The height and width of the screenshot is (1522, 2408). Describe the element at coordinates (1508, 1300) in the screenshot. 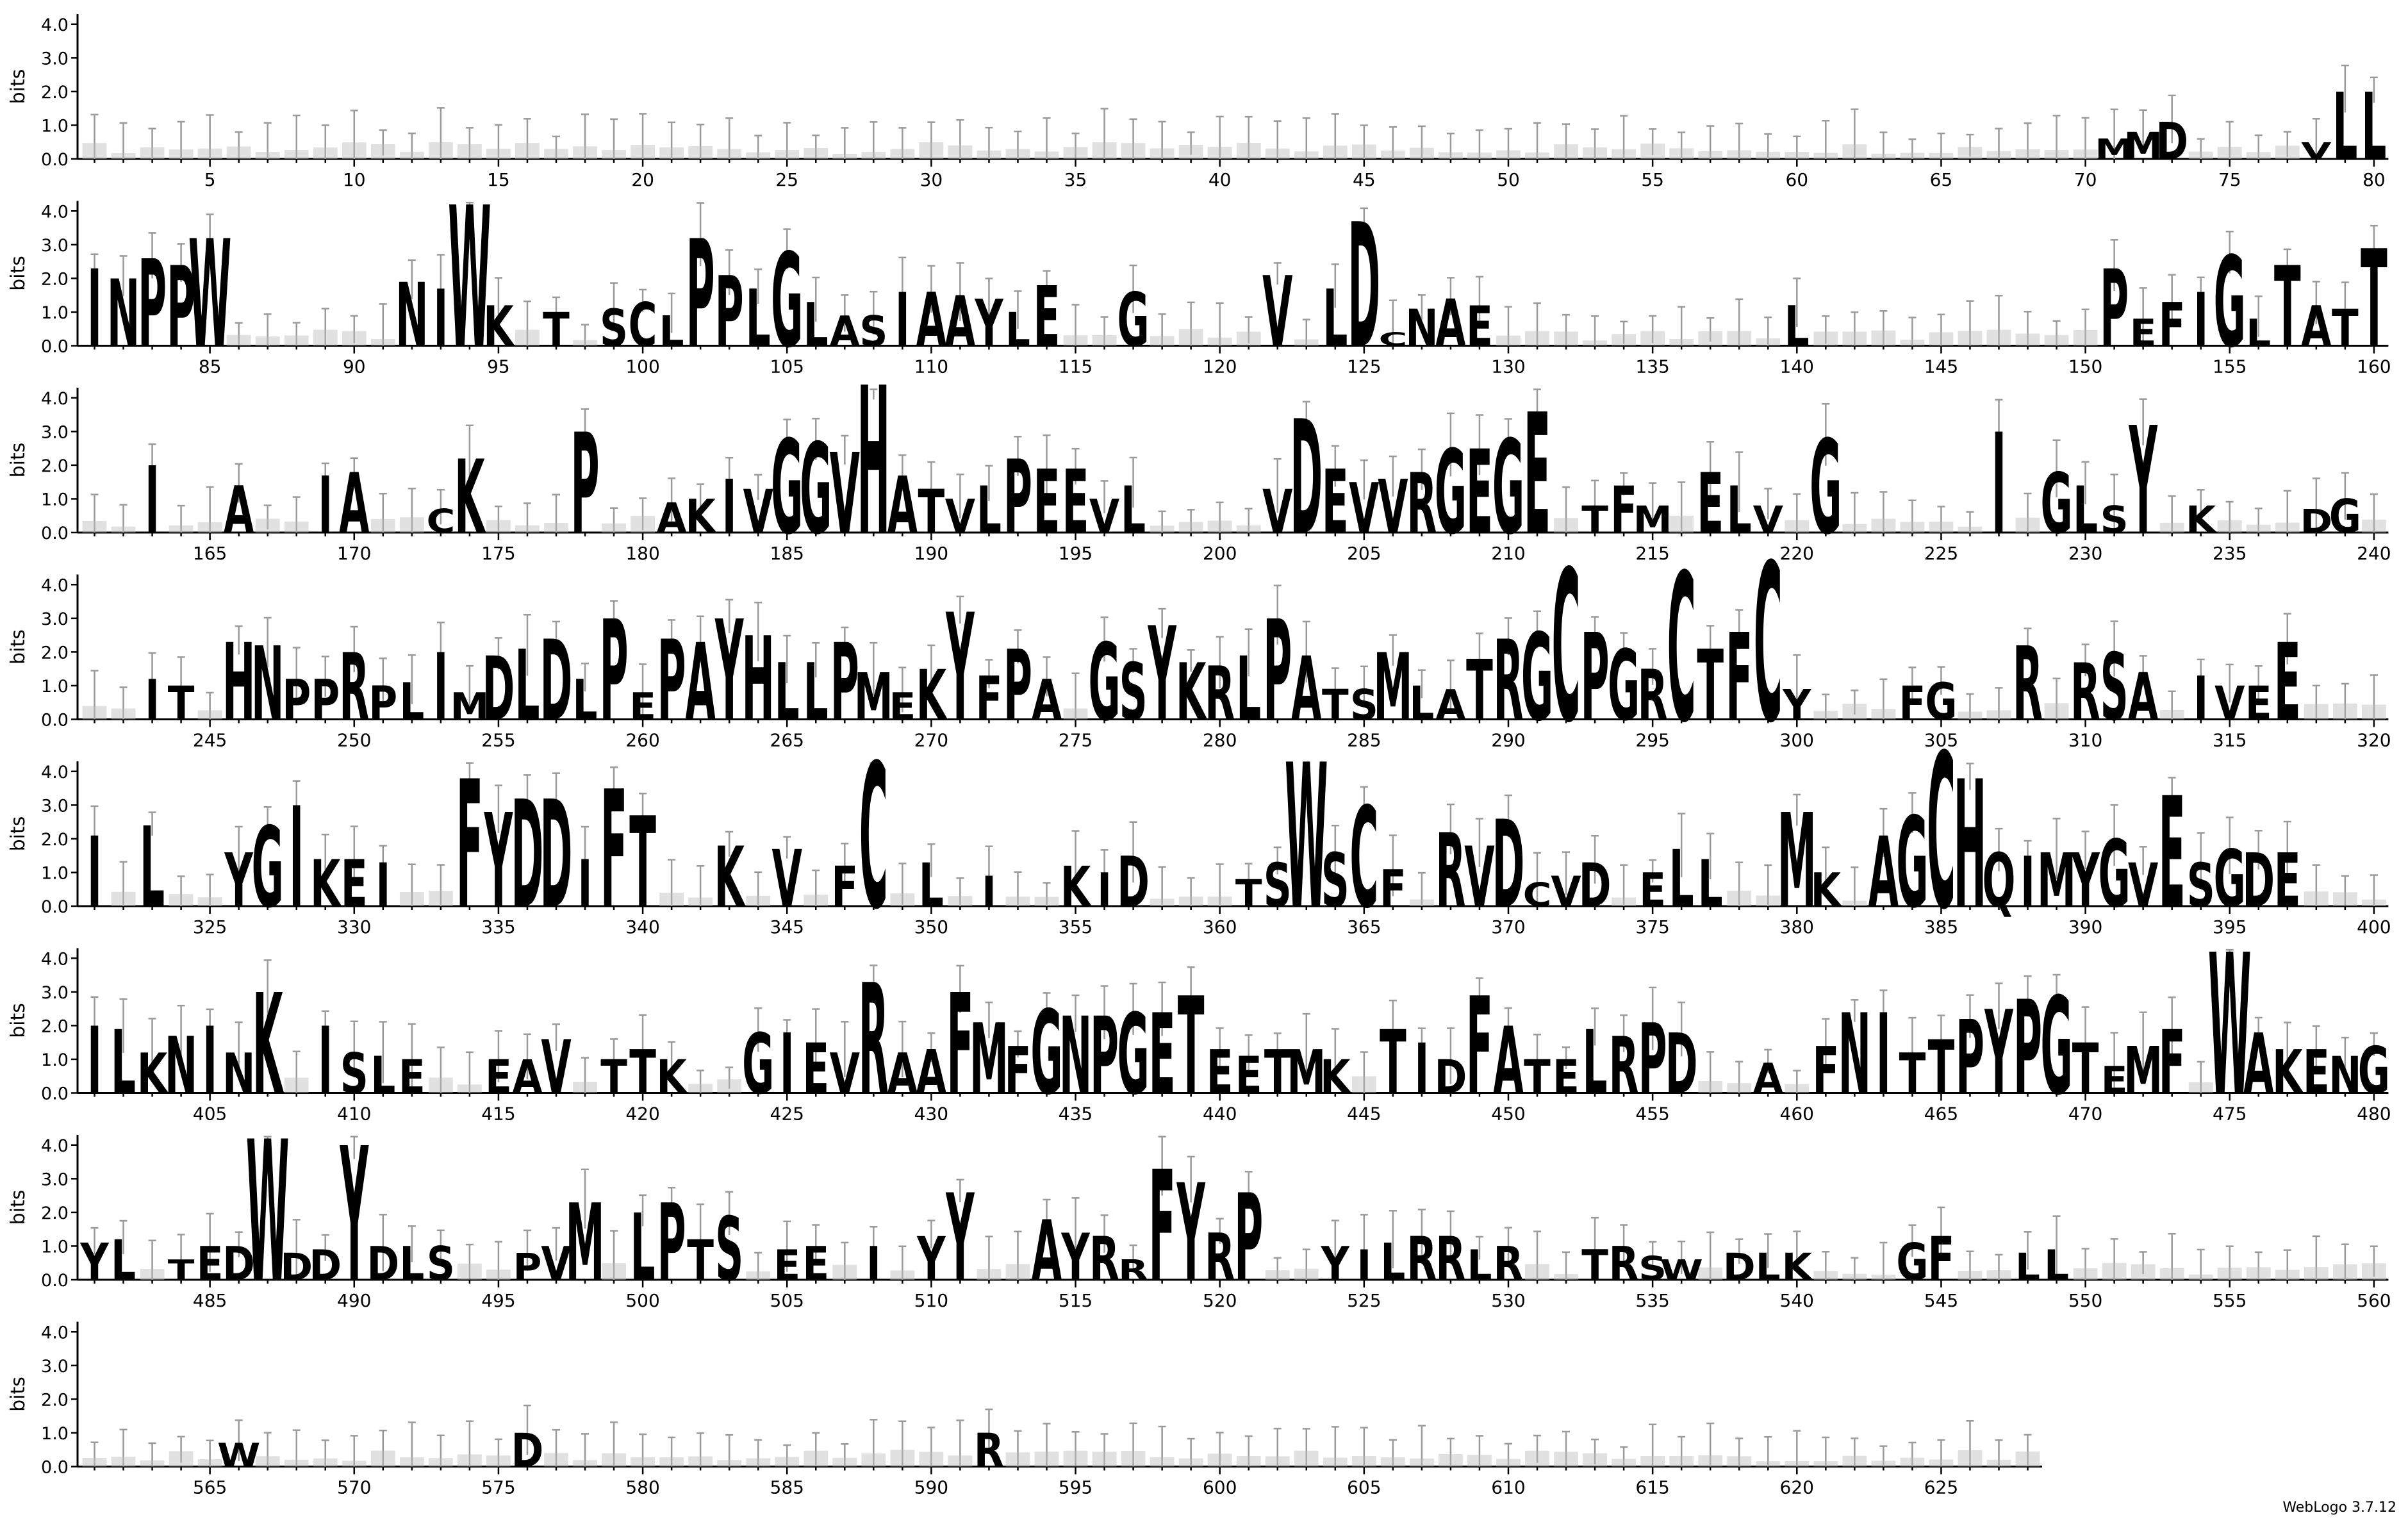

I see `x-tick-label: 530` at that location.